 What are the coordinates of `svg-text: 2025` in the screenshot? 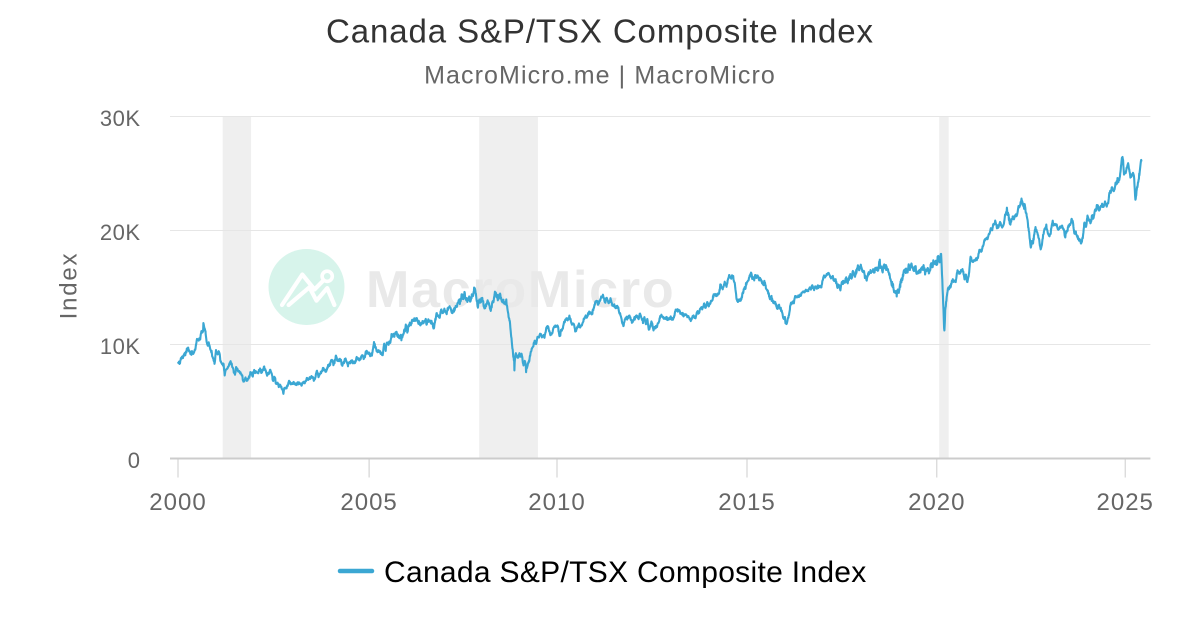 It's located at (1125, 502).